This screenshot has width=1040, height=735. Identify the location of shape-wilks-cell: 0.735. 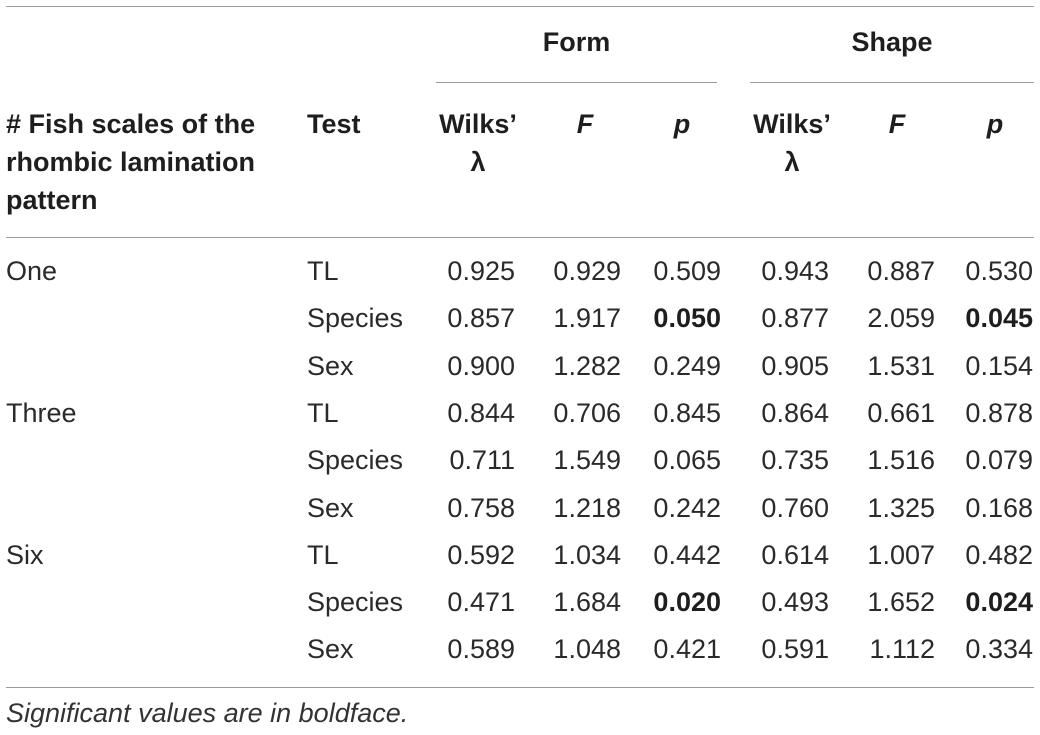
(795, 460).